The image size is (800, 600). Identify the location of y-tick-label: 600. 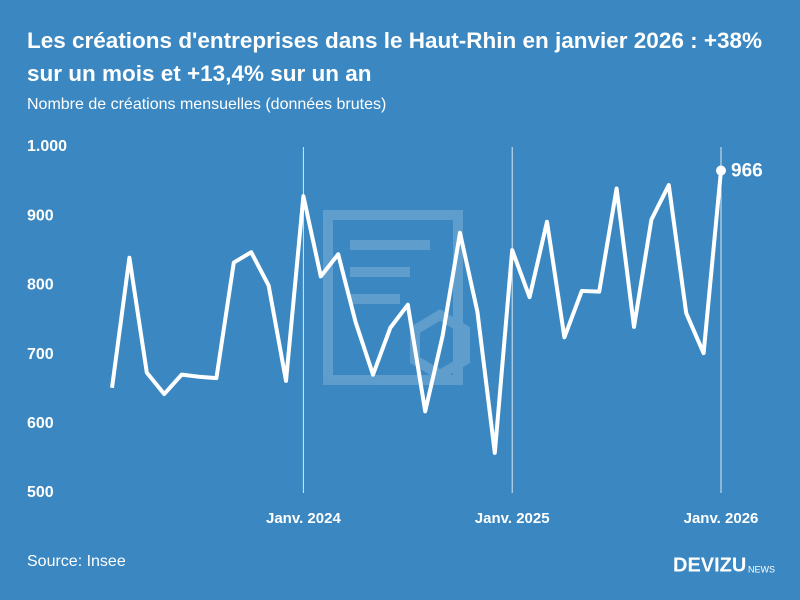
(40, 423).